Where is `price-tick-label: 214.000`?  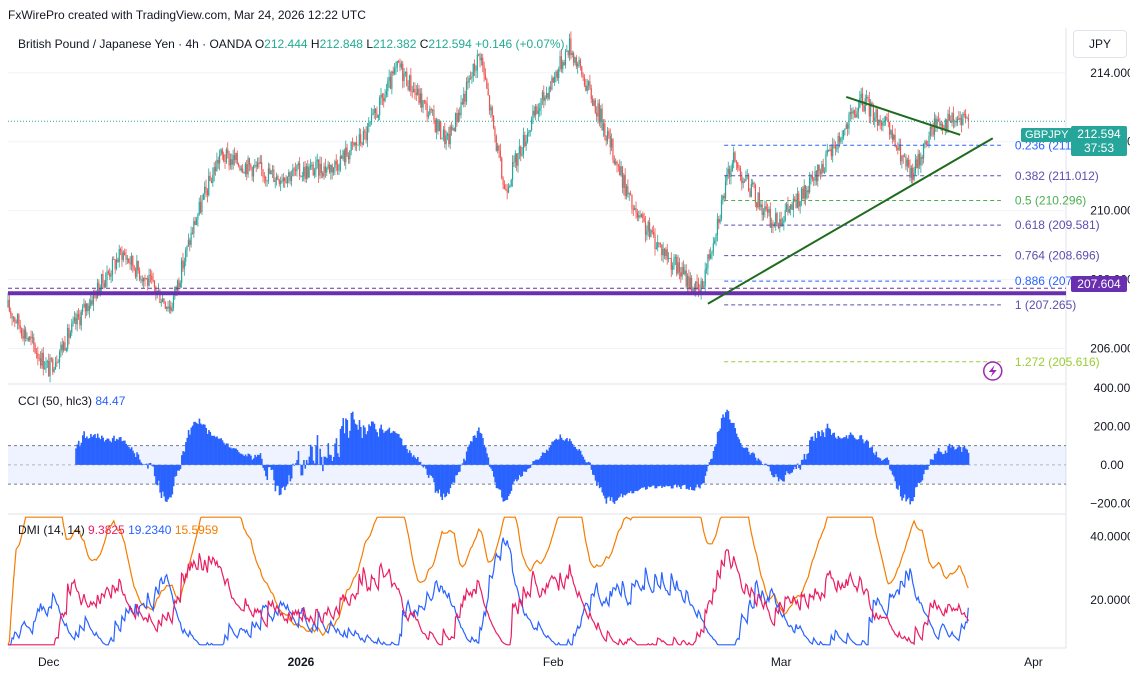 price-tick-label: 214.000 is located at coordinates (1110, 73).